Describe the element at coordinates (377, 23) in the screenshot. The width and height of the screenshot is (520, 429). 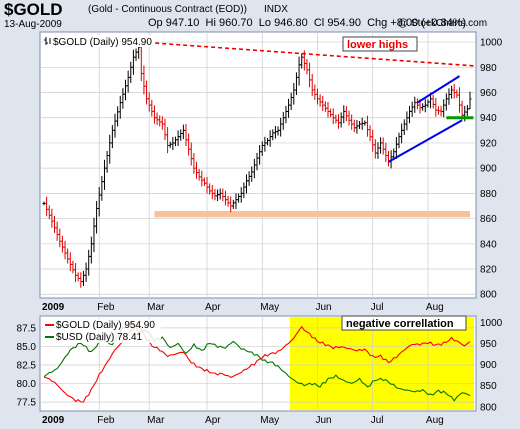
I see `change-label: Chg` at that location.